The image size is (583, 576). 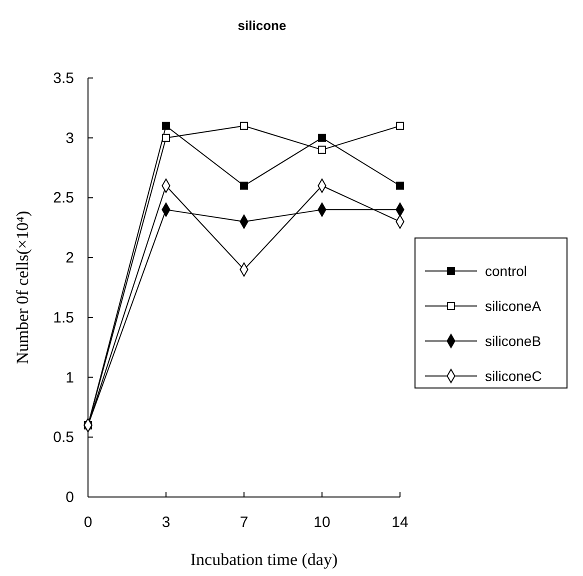 What do you see at coordinates (70, 258) in the screenshot?
I see `y-tick-label: 2` at bounding box center [70, 258].